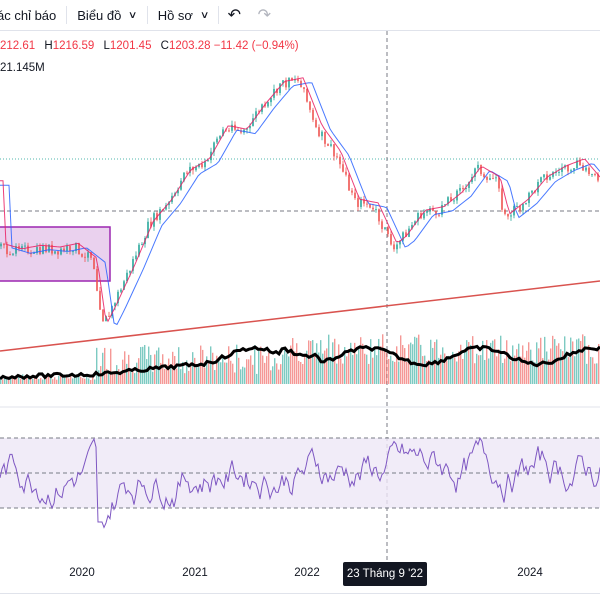 This screenshot has width=600, height=601. What do you see at coordinates (183, 15) in the screenshot?
I see `templates-button: Hồ sơ ∨` at bounding box center [183, 15].